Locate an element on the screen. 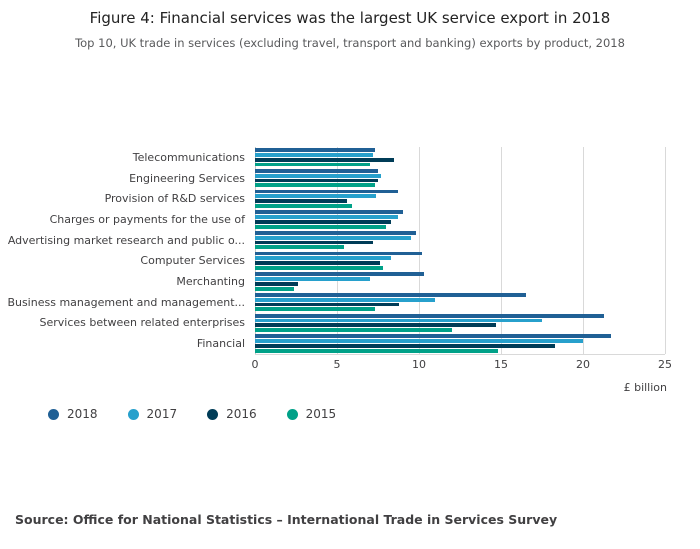  x-tick-label: 25 is located at coordinates (665, 364).